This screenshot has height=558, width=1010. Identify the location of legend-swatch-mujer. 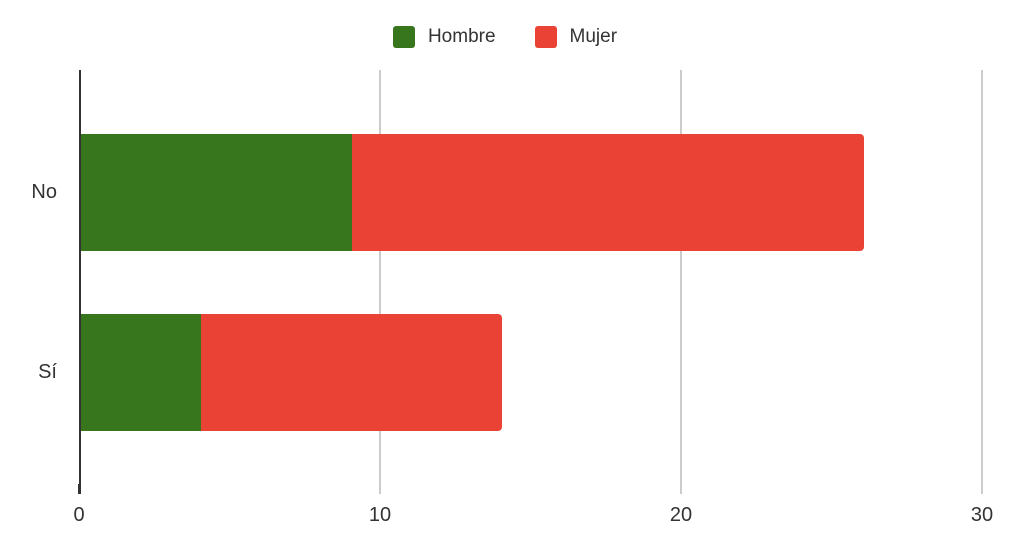
(545, 37).